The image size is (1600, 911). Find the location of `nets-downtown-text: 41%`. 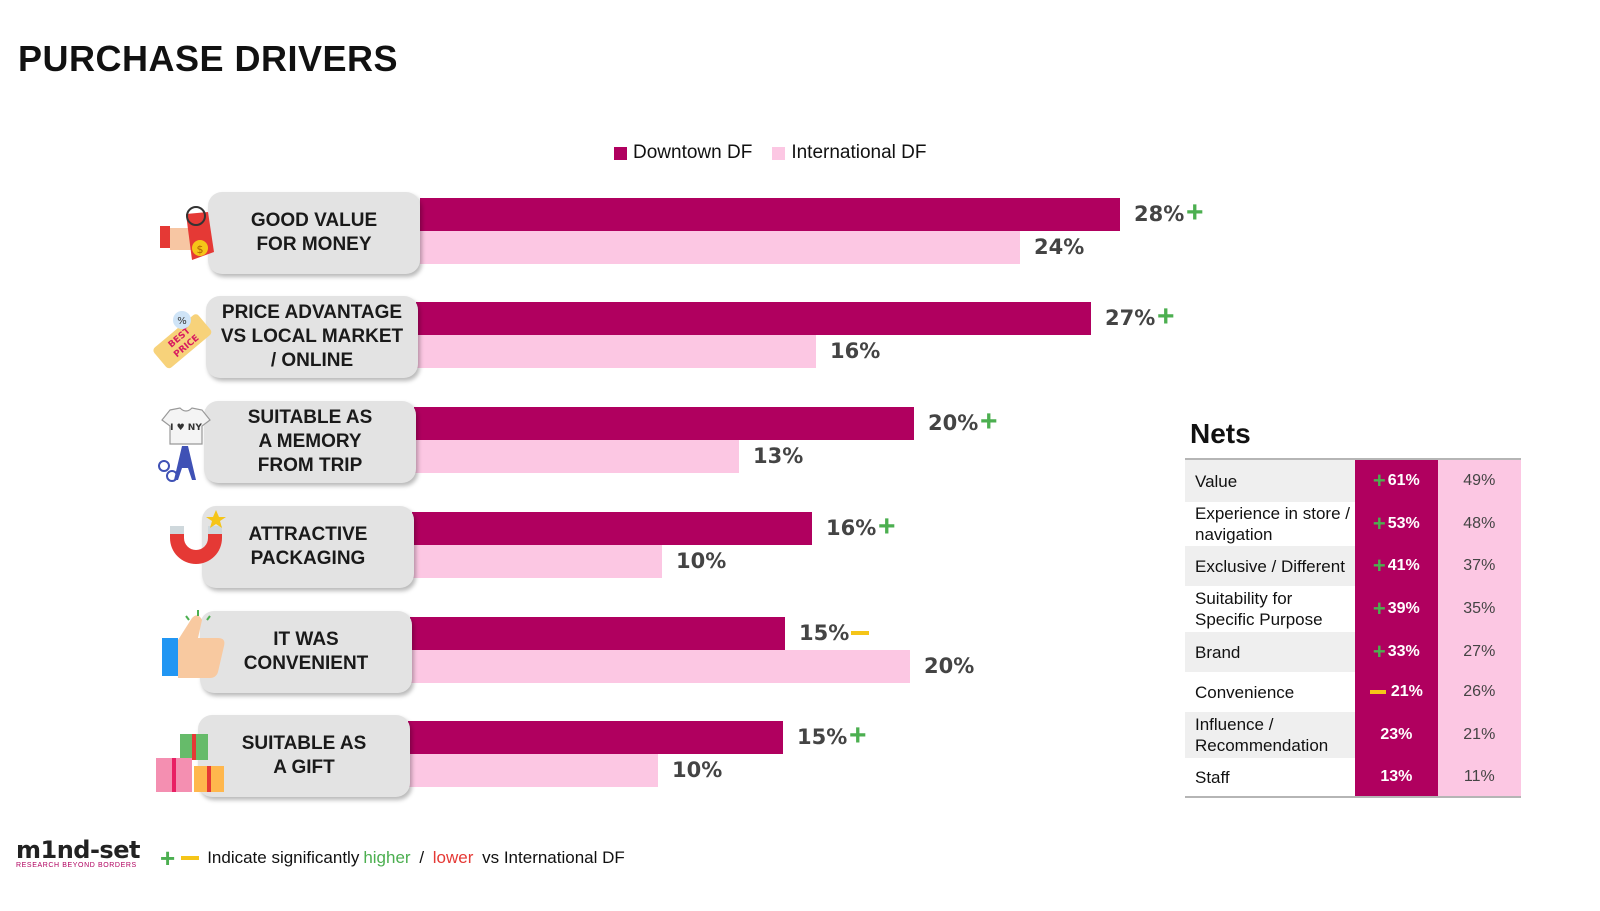

nets-downtown-text: 41% is located at coordinates (1403, 565).